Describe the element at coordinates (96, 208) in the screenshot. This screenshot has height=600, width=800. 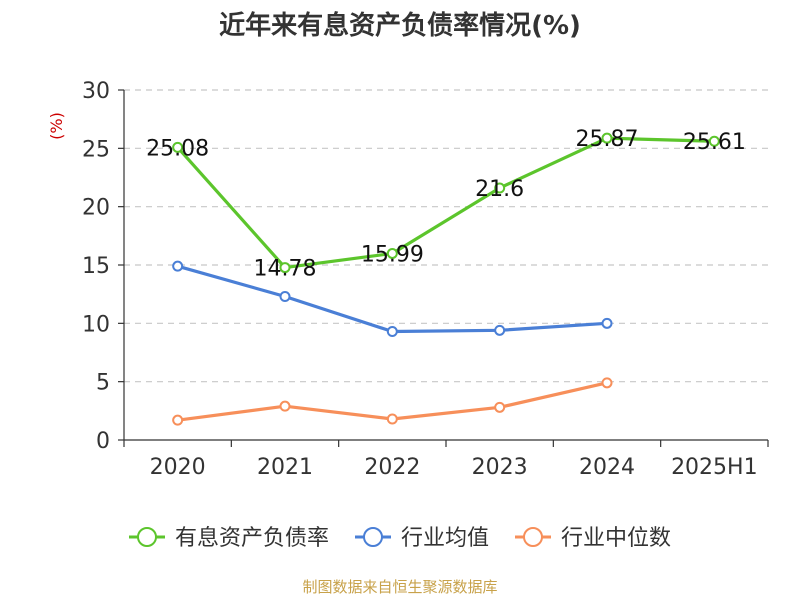
I see `y-tick-label: 20` at that location.